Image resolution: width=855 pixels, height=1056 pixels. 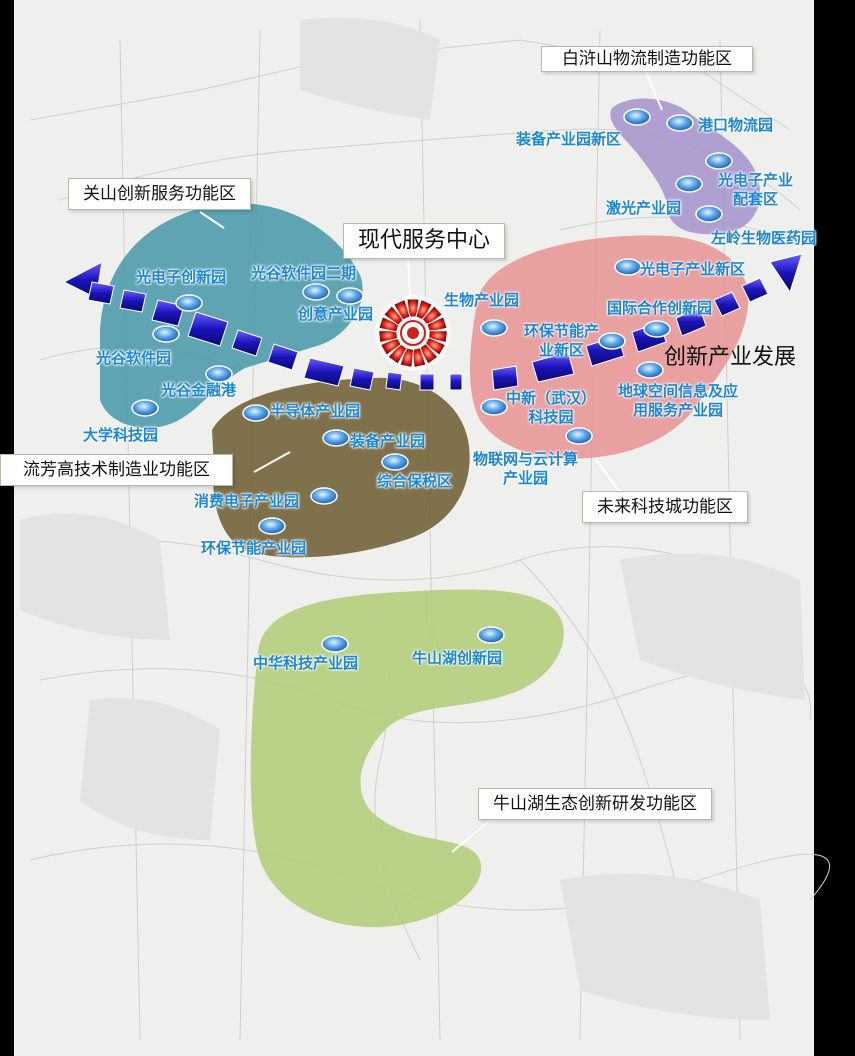 What do you see at coordinates (551, 417) in the screenshot?
I see `park-label-sino-singapore-line2: 科技园` at bounding box center [551, 417].